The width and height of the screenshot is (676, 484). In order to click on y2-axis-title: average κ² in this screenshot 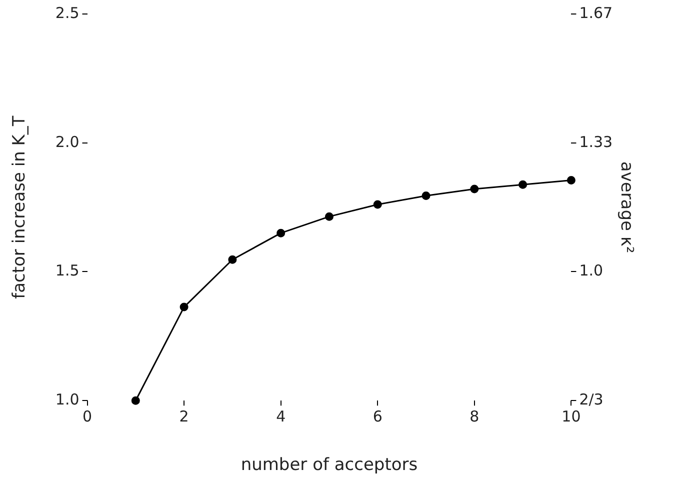, I will do `click(626, 207)`.